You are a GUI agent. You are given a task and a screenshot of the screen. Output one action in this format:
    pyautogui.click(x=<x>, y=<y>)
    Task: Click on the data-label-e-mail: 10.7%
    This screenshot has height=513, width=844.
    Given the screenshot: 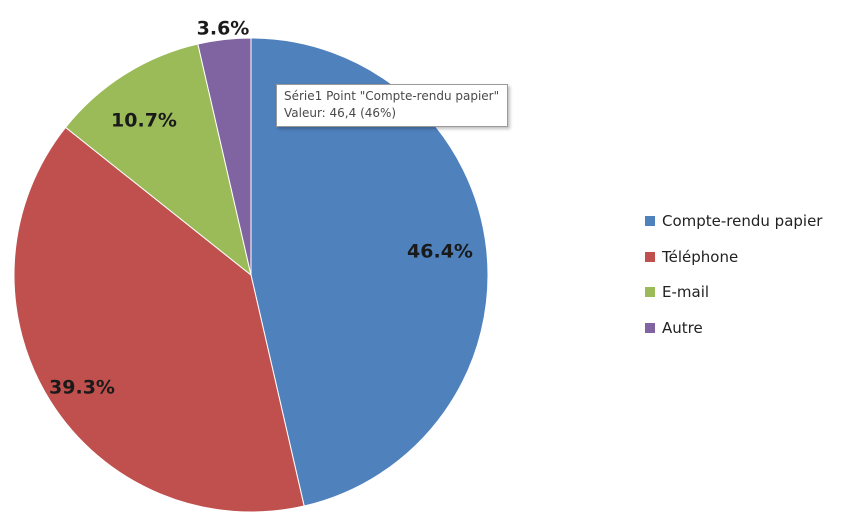 What is the action you would take?
    pyautogui.click(x=144, y=121)
    